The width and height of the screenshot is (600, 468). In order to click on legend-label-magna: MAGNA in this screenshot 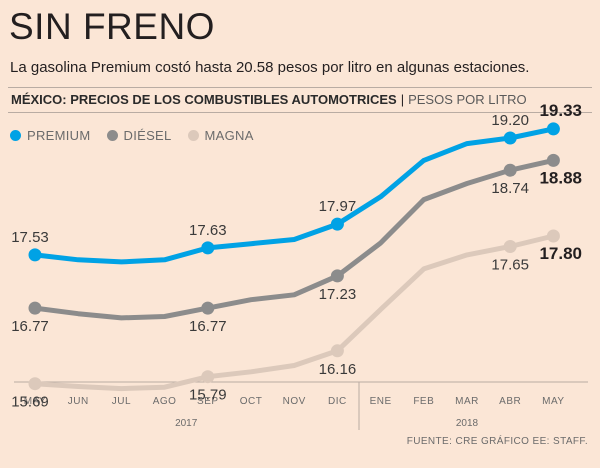, I will do `click(229, 135)`.